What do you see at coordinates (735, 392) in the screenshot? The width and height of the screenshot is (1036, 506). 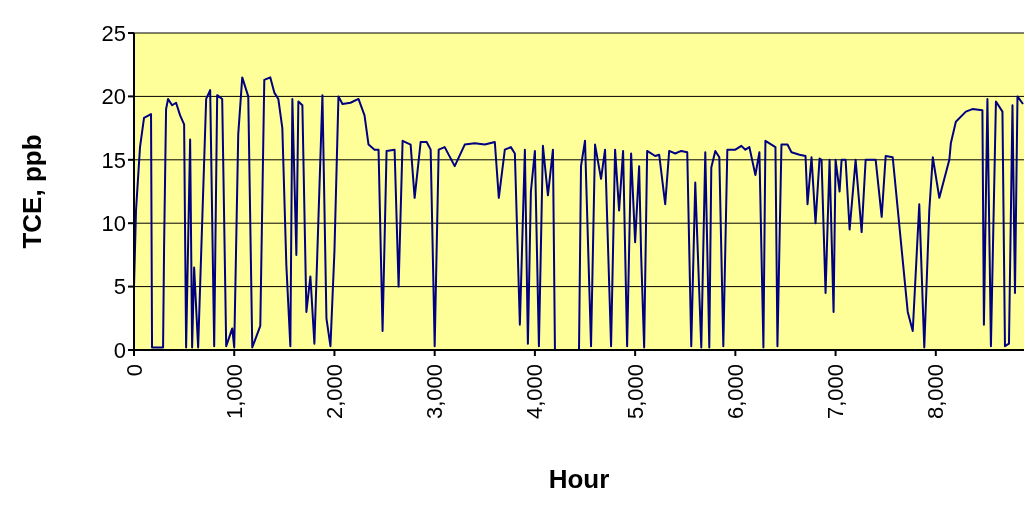 I see `x-tick-label: 6,000` at bounding box center [735, 392].